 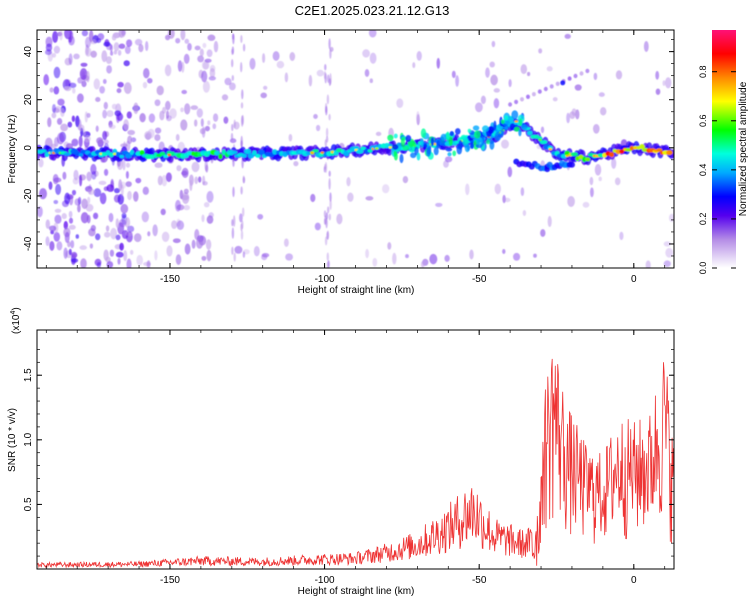 I want to click on y-tick-label: 0.5, so click(x=28, y=504).